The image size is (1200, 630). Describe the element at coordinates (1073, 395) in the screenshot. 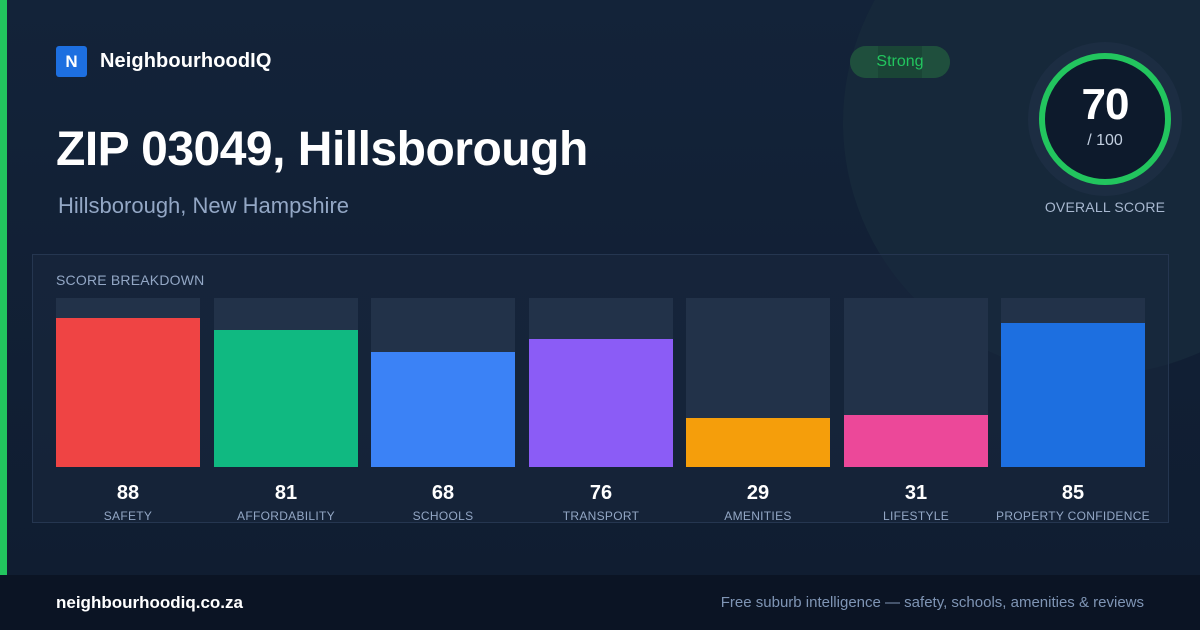

I see `bar-property-confidence` at that location.